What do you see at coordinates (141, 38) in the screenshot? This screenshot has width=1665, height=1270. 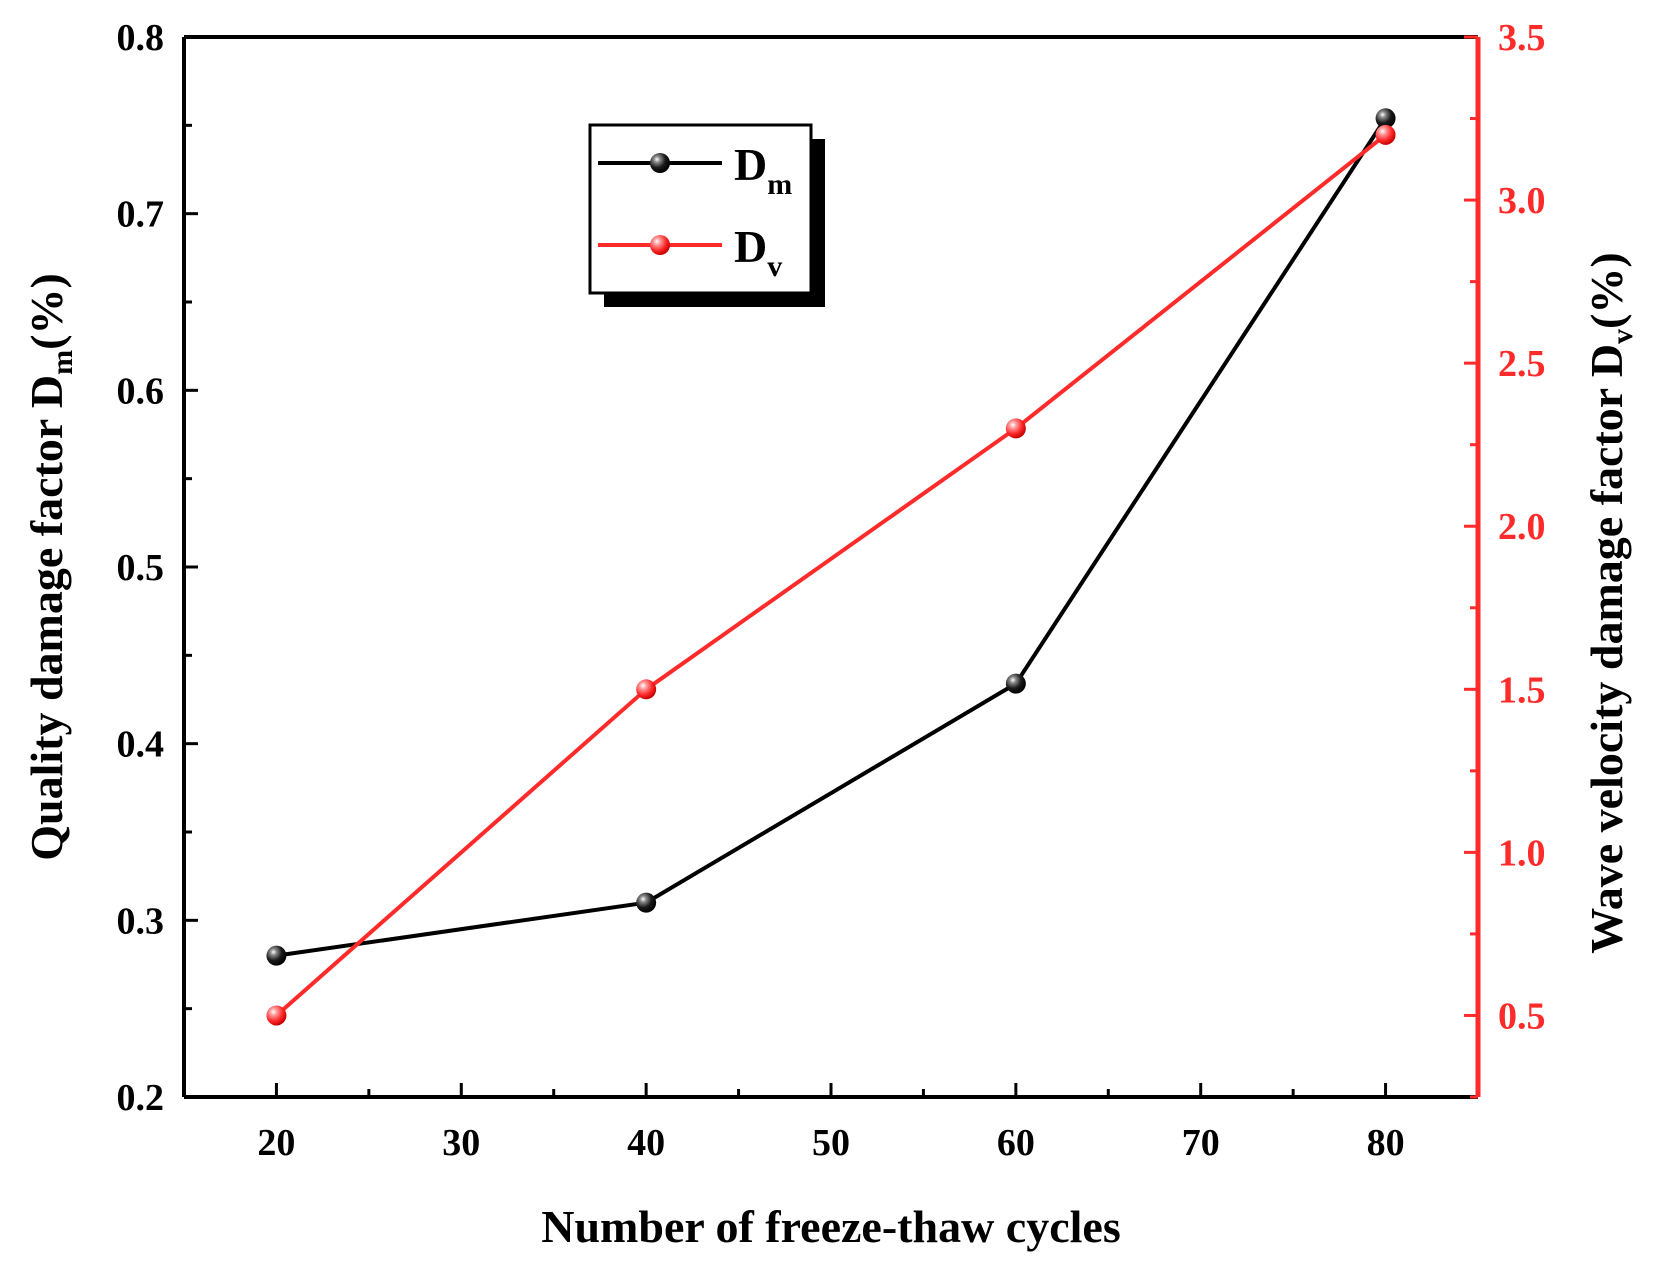 I see `left-y-tick-label: 0.8` at bounding box center [141, 38].